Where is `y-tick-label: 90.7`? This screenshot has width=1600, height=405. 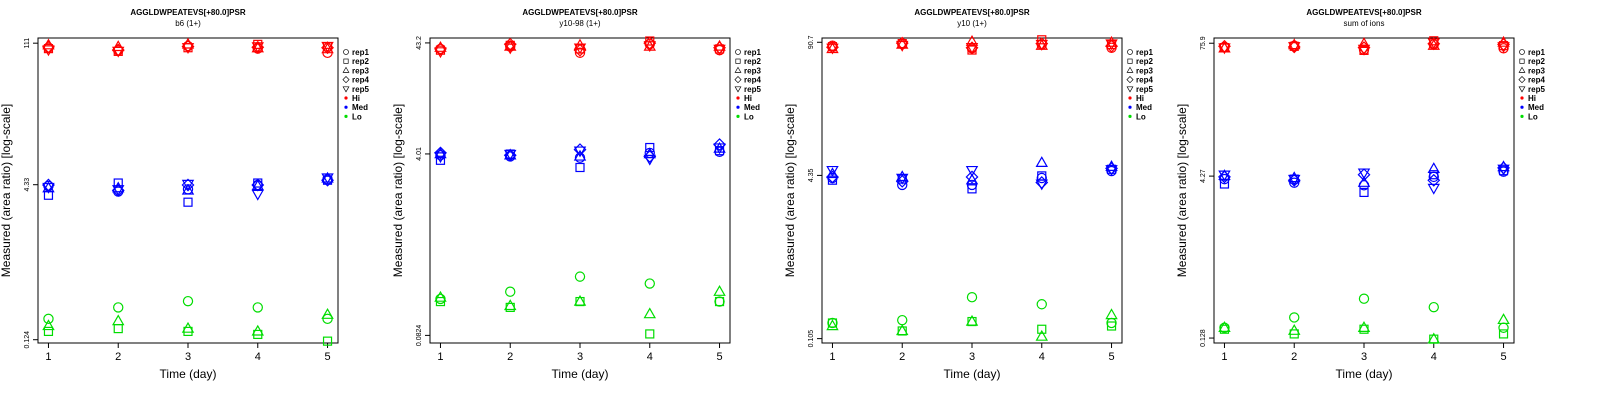
y-tick-label: 90.7 is located at coordinates (811, 42).